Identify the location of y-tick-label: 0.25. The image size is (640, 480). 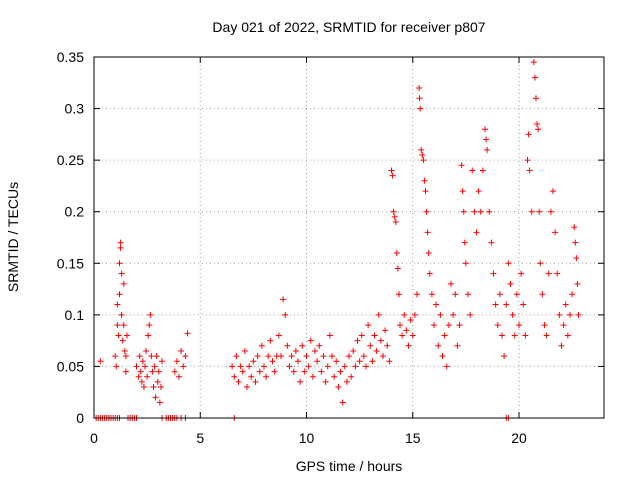
(70, 160).